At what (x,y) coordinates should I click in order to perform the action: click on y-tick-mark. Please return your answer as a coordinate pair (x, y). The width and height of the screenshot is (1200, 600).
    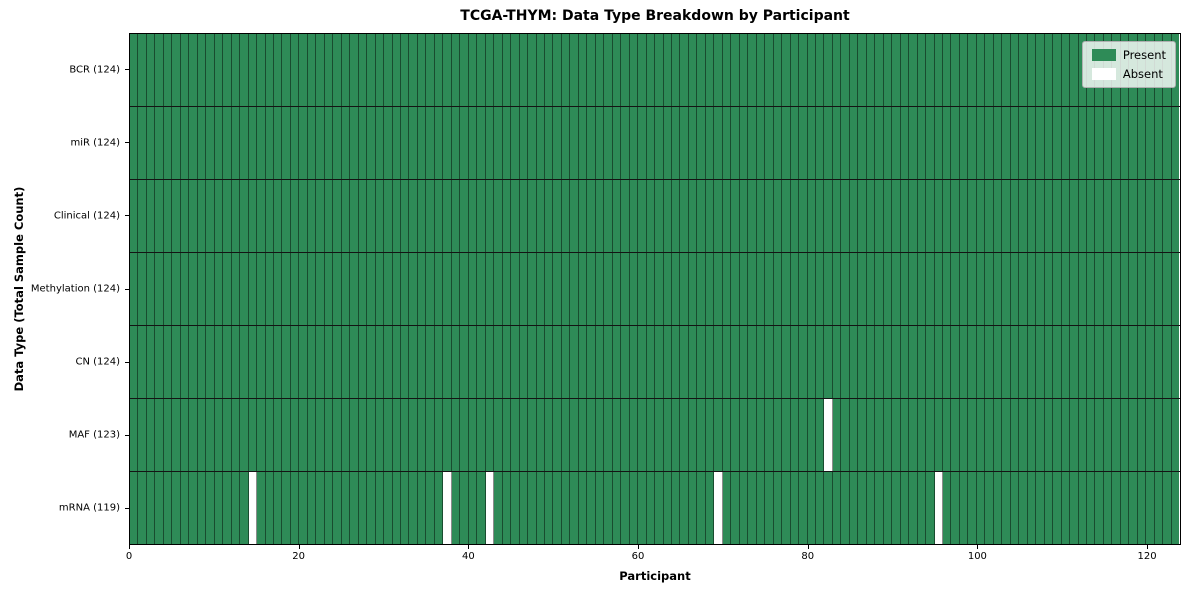
    Looking at the image, I should click on (127, 70).